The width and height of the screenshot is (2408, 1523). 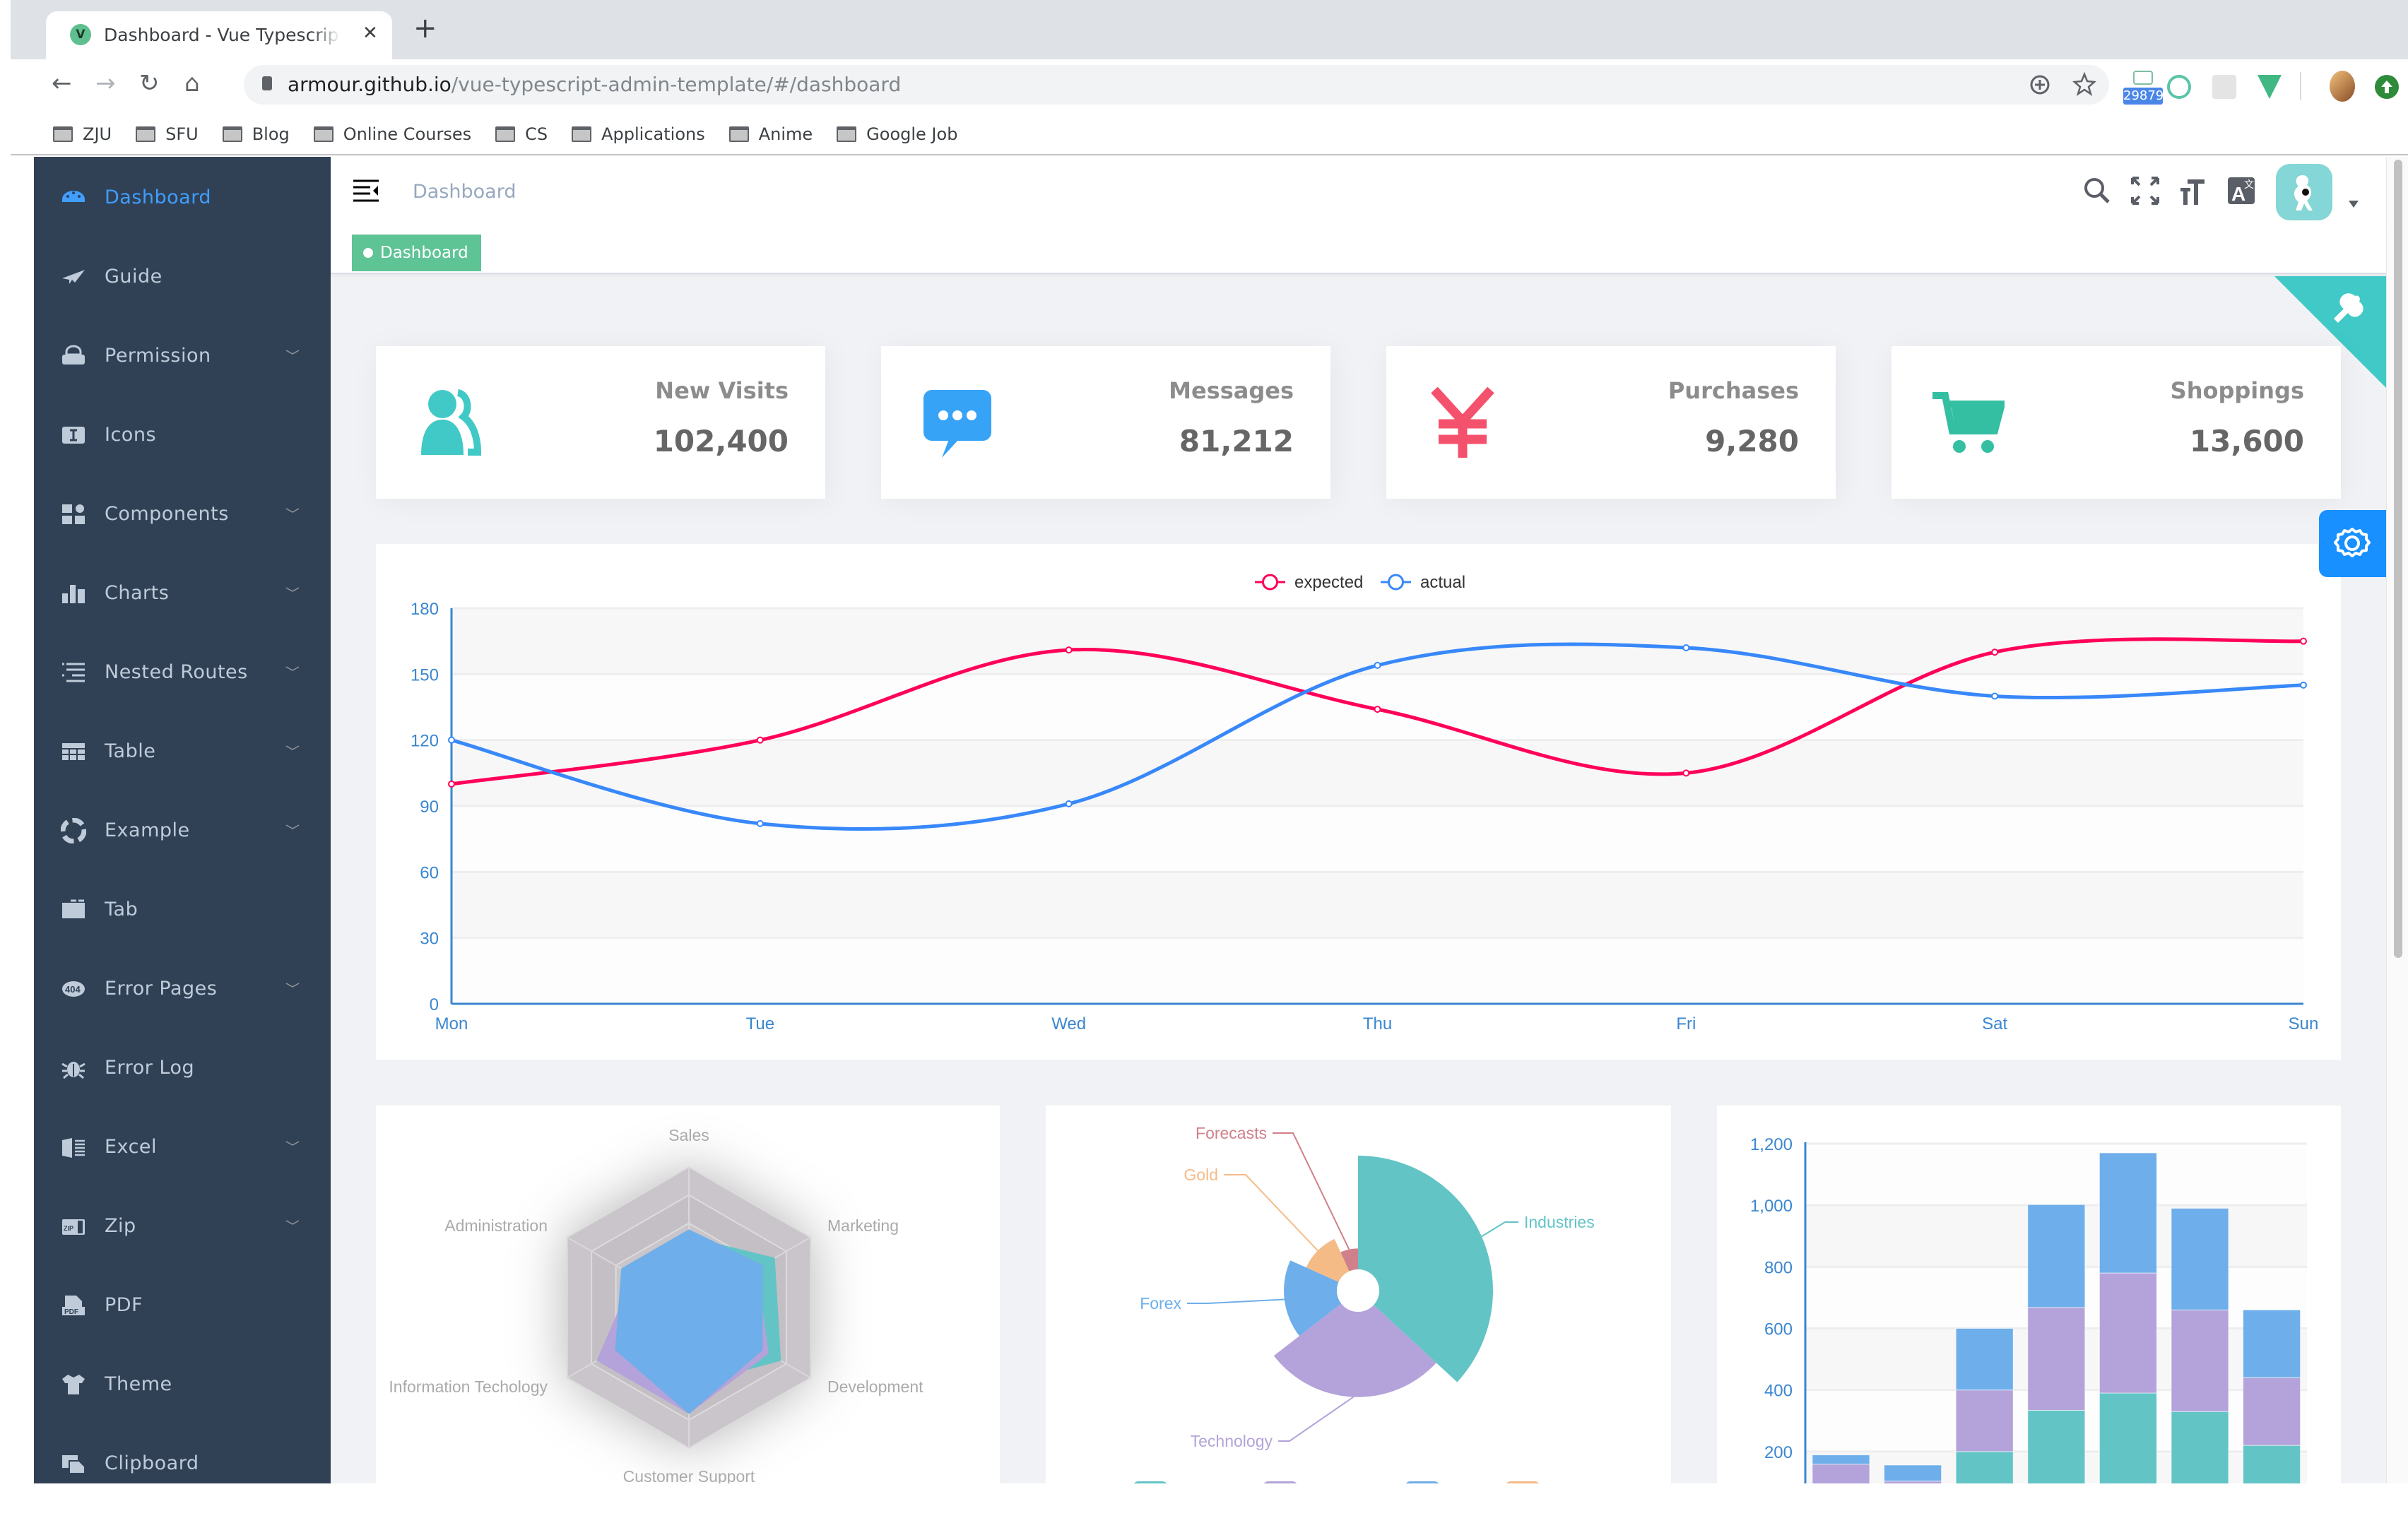 I want to click on sidebar-item-icons: Icons, so click(x=182, y=435).